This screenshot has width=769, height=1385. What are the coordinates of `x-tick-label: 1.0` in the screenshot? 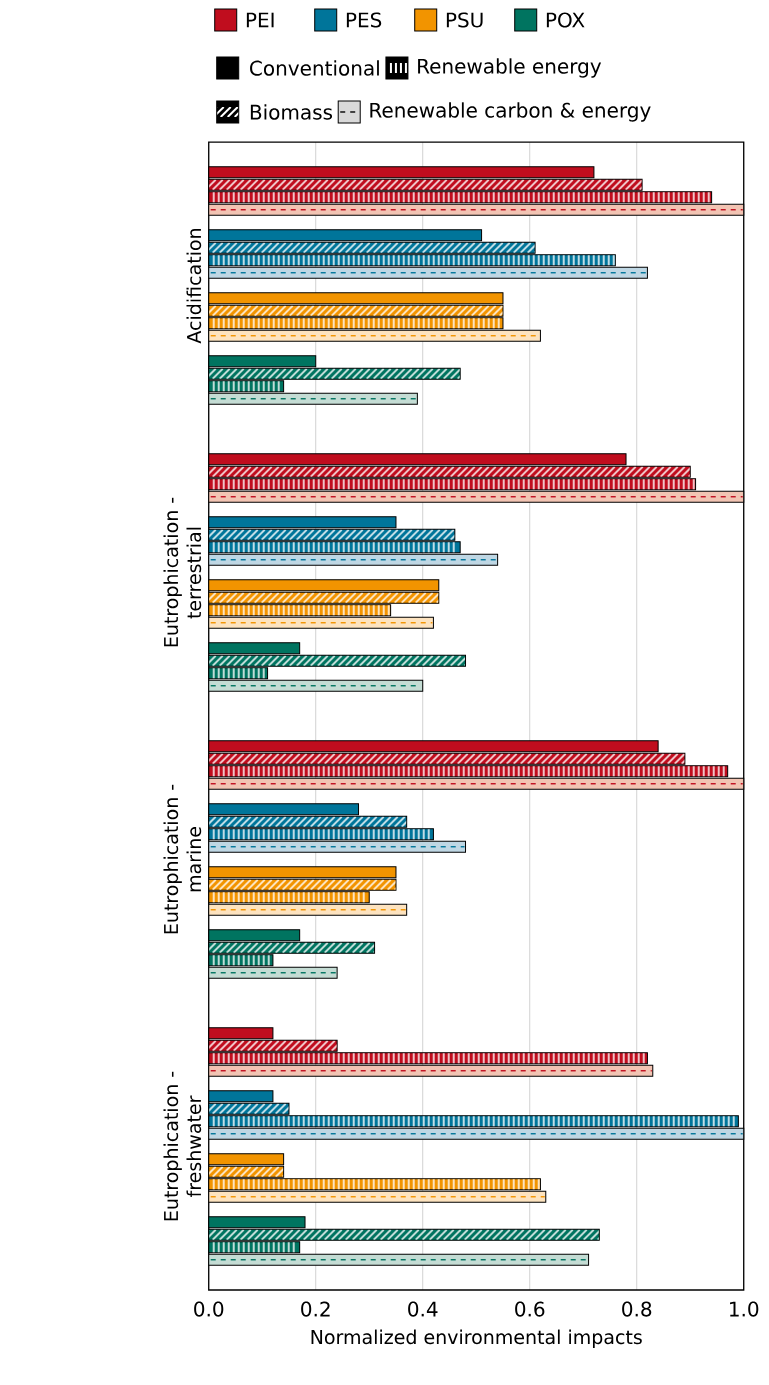 It's located at (744, 1309).